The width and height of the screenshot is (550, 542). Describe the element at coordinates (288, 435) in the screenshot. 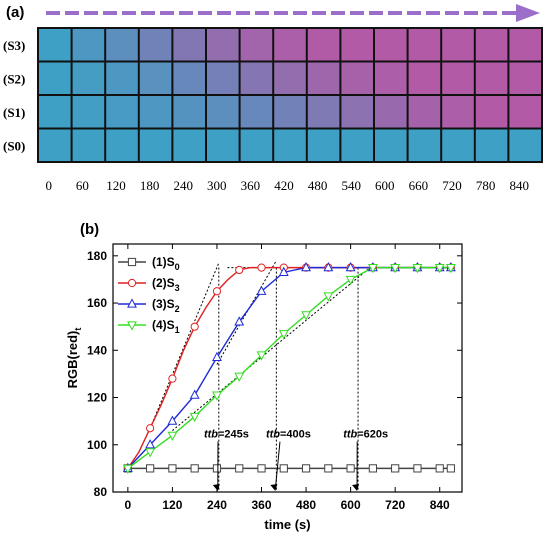

I see `ttb-annotation: ttb=400s` at that location.